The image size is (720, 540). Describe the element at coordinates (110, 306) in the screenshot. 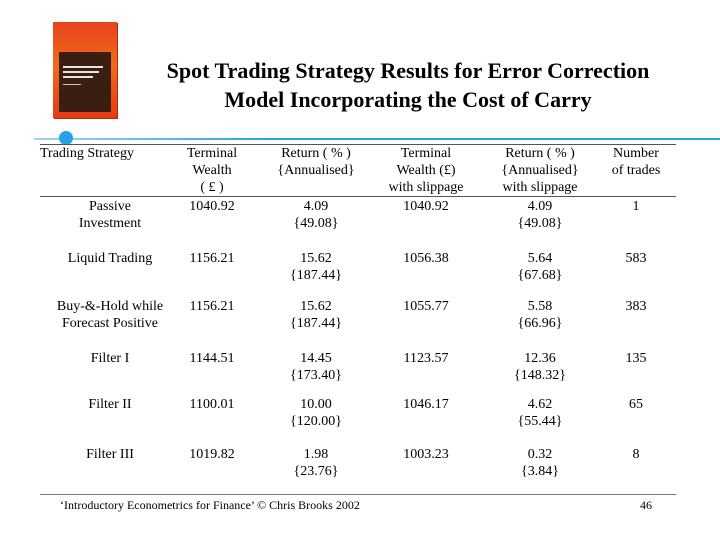

I see `cell-strategy-line: Buy-&-Hold while` at that location.